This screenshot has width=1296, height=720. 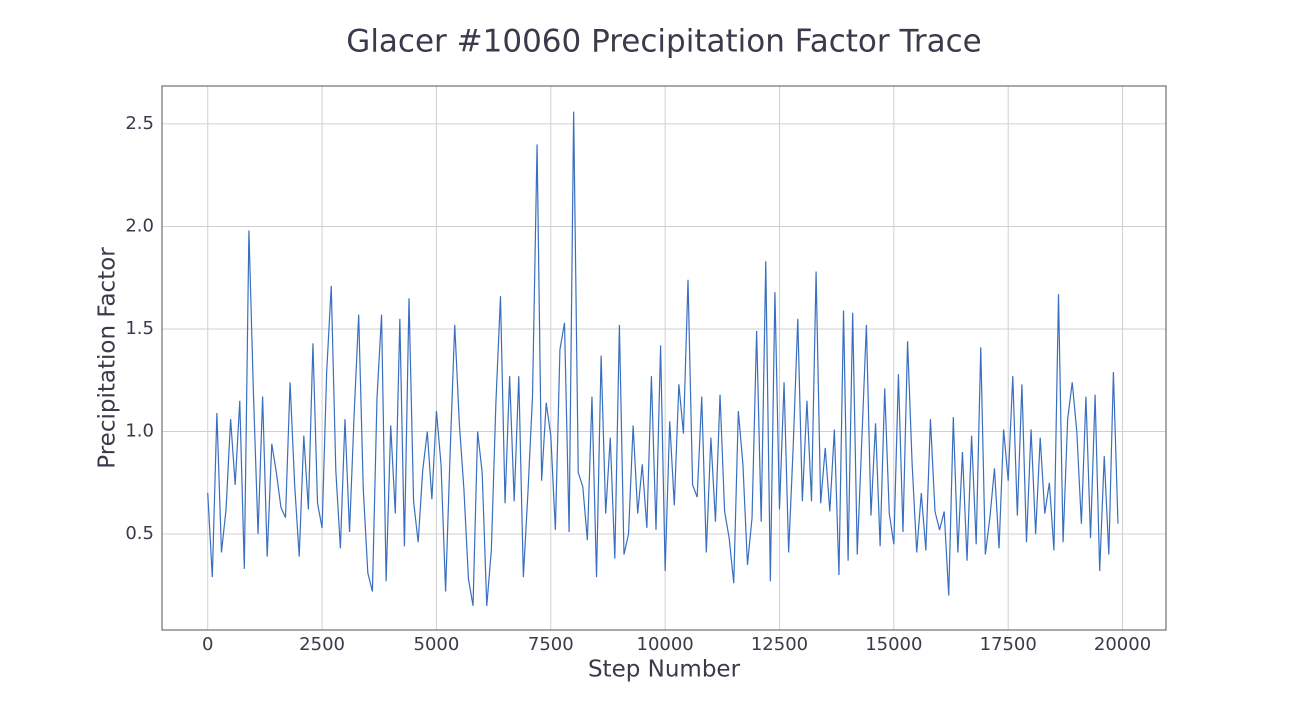 I want to click on x-tick-label: 20000, so click(x=1122, y=644).